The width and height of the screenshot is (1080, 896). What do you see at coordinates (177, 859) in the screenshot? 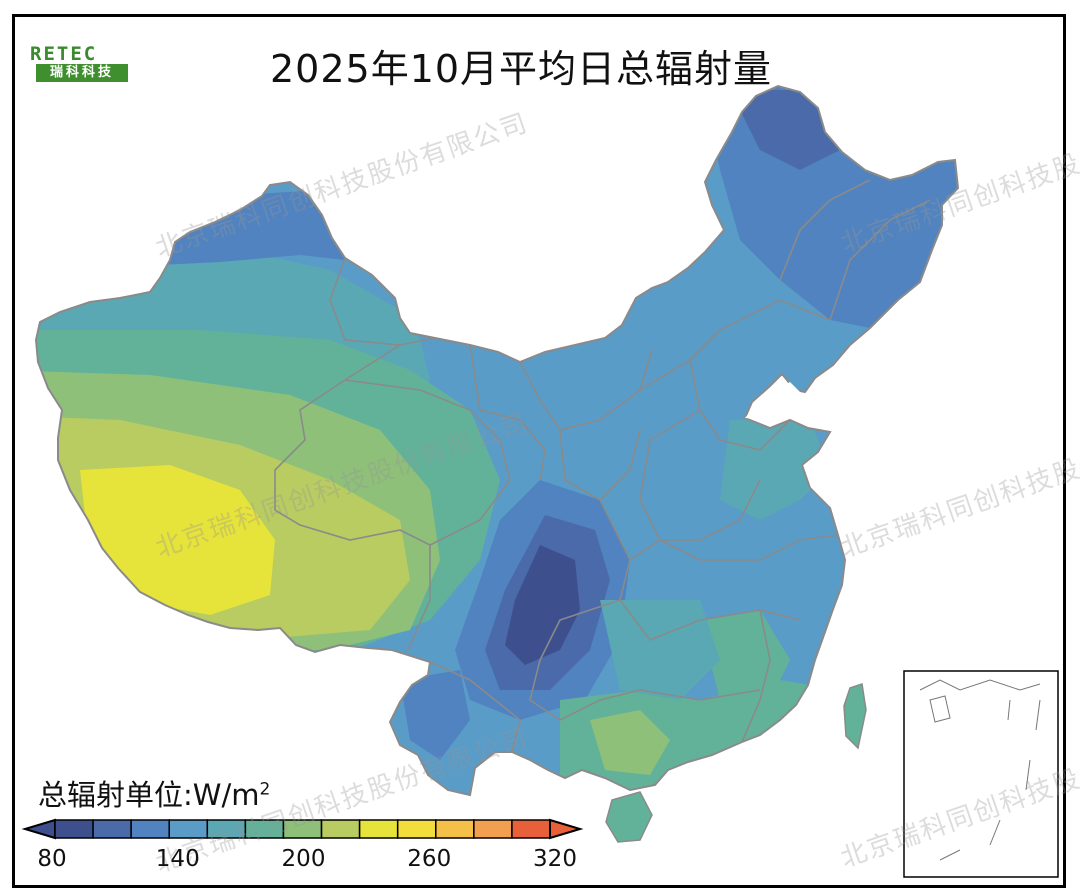
I see `legend-tick-label: 140` at bounding box center [177, 859].